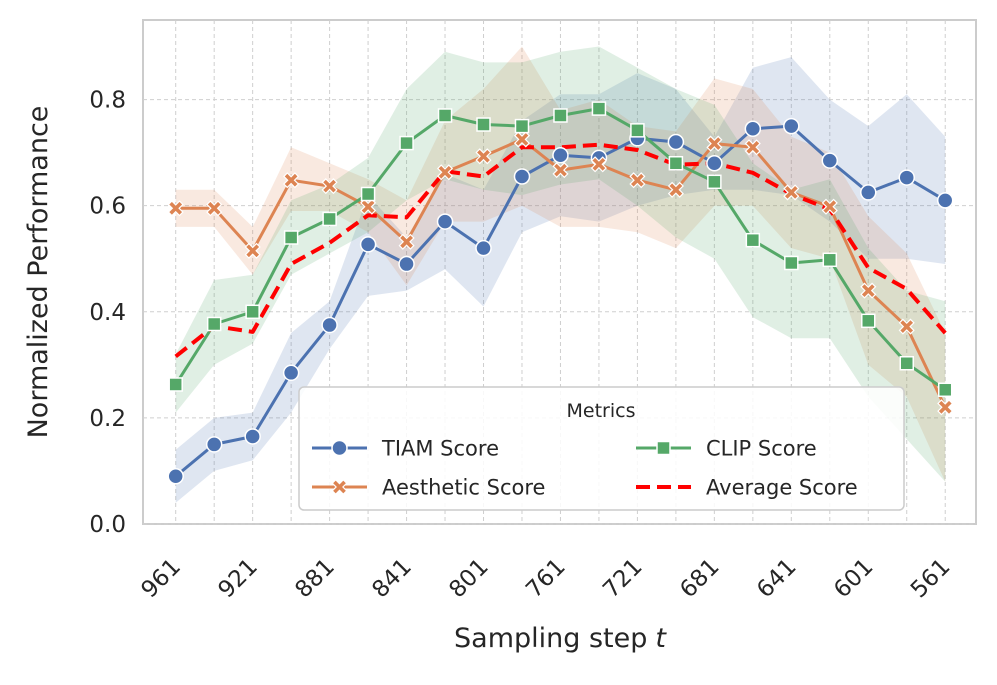 The image size is (997, 685). Describe the element at coordinates (161, 578) in the screenshot. I see `x-tick-label: 961` at that location.